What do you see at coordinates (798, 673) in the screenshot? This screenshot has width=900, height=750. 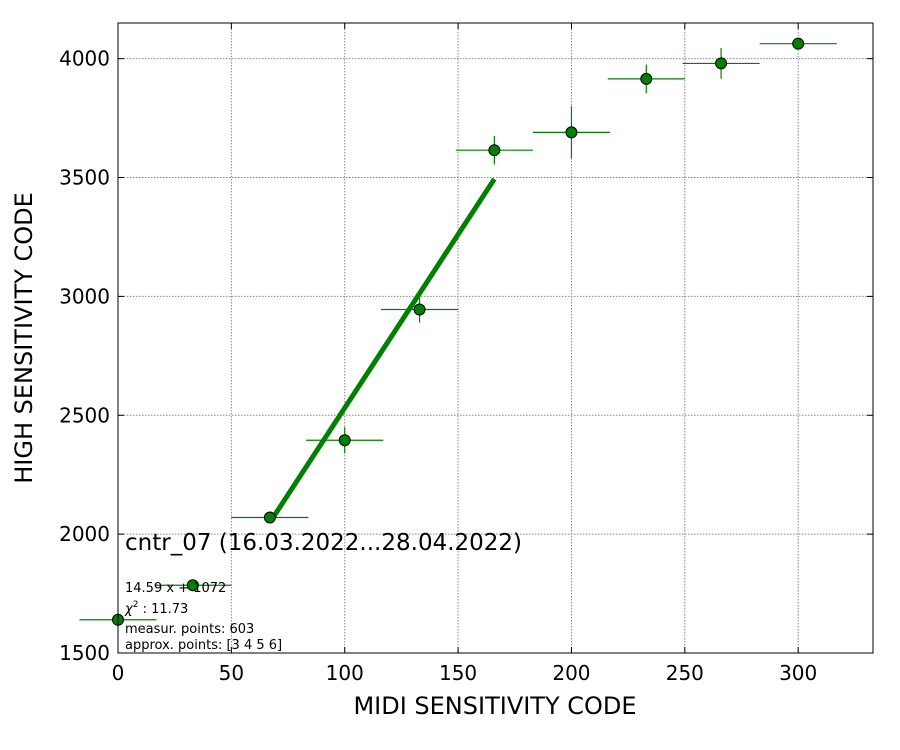 I see `x-tick-label: 300` at bounding box center [798, 673].